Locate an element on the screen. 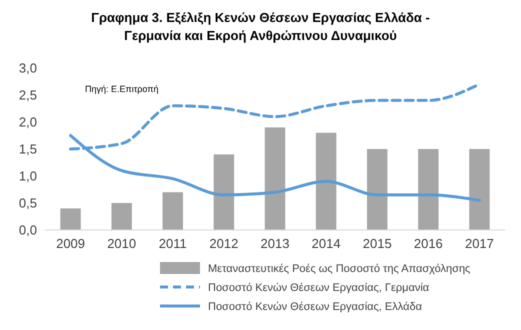 Image resolution: width=521 pixels, height=330 pixels. annotation: Πηγή: Ε.Επιτροπή is located at coordinates (121, 89).